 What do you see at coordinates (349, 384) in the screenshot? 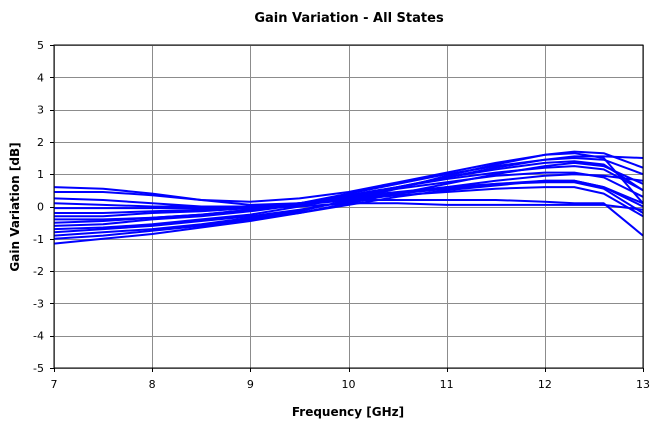
I see `x-tick-label: 10` at bounding box center [349, 384].